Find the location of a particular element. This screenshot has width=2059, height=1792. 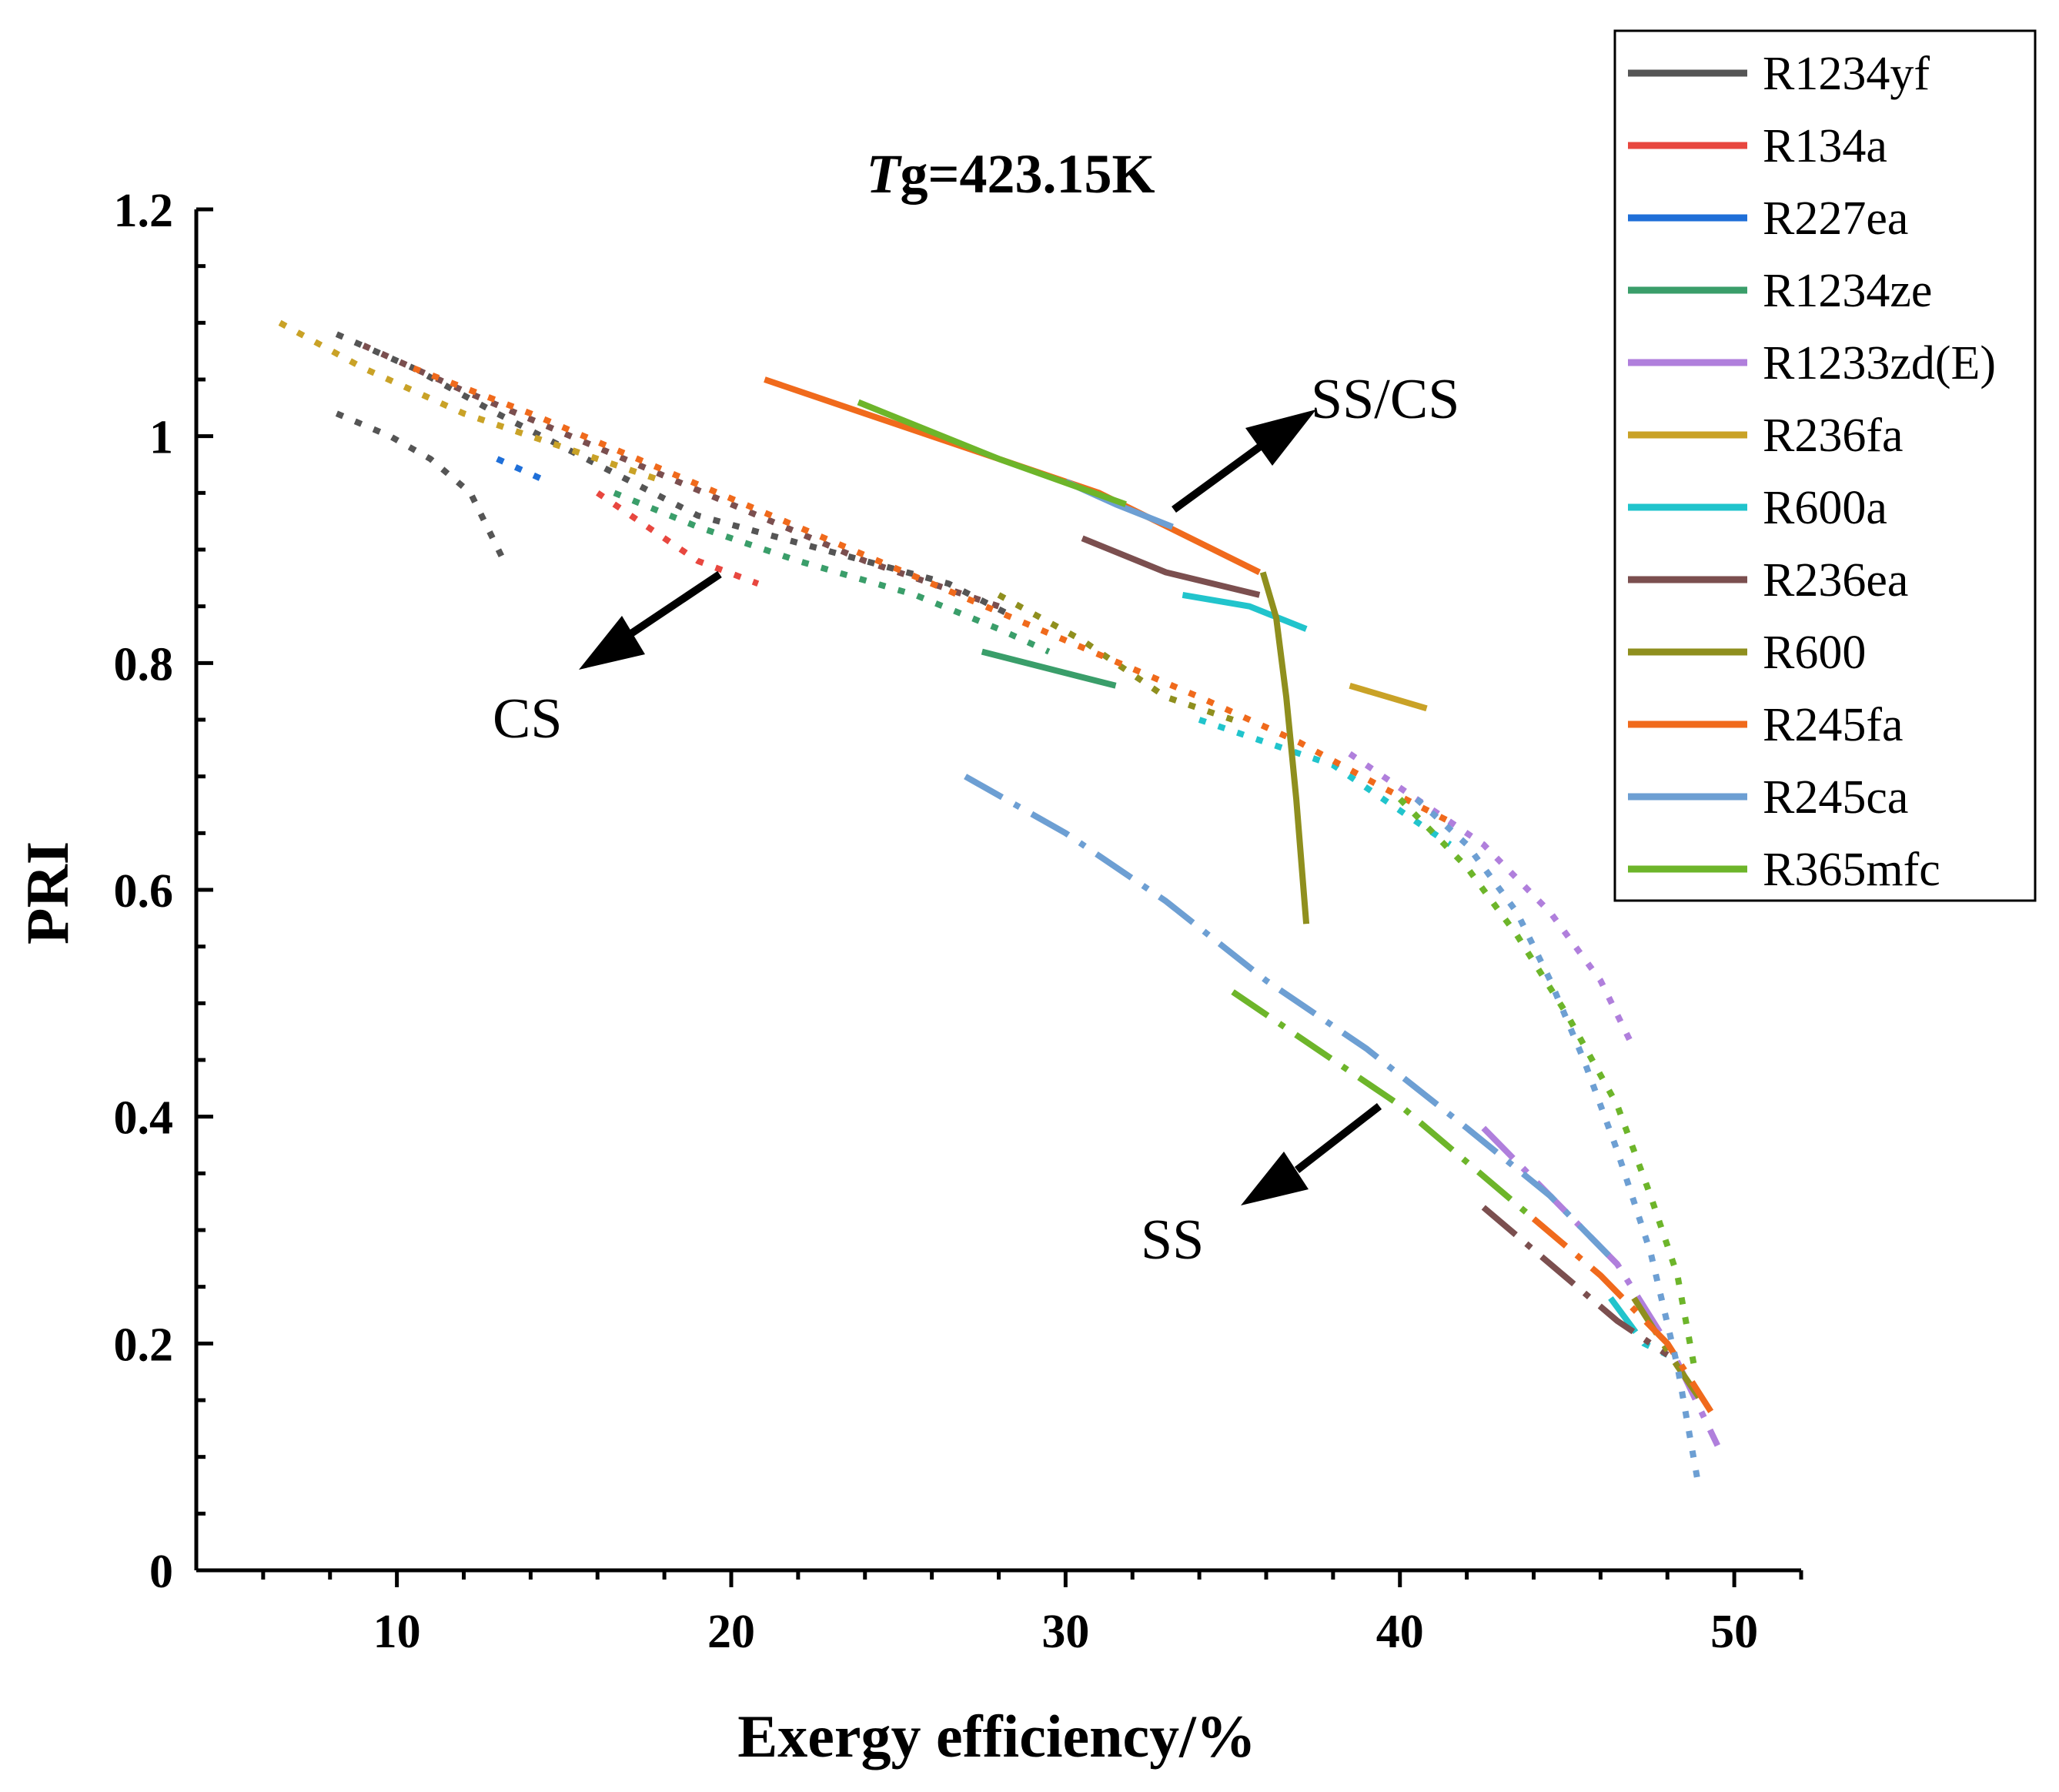

legend-item: R245ca is located at coordinates (1768, 797).